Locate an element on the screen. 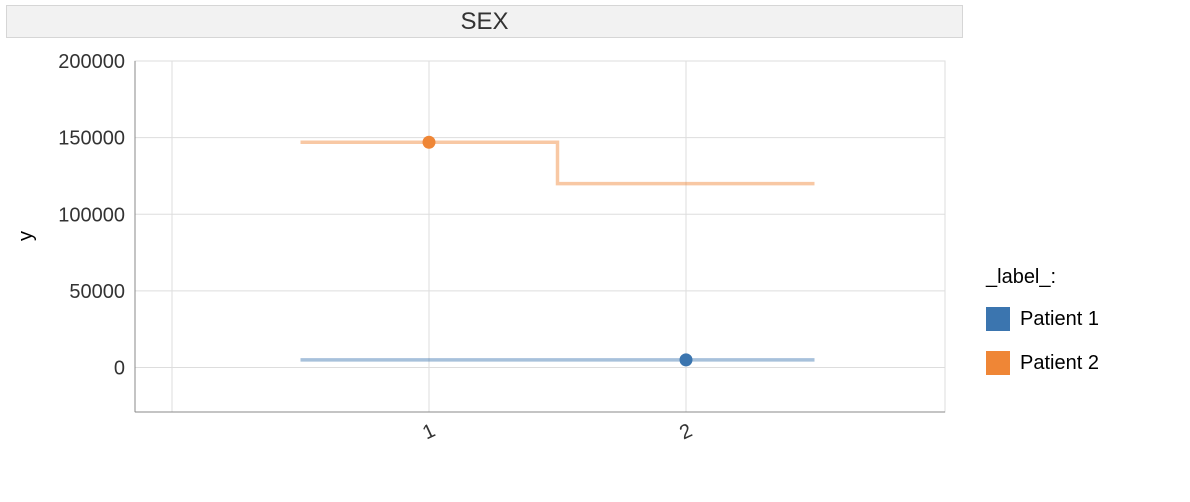 The width and height of the screenshot is (1190, 502). x-tick-label: 2 is located at coordinates (685, 432).